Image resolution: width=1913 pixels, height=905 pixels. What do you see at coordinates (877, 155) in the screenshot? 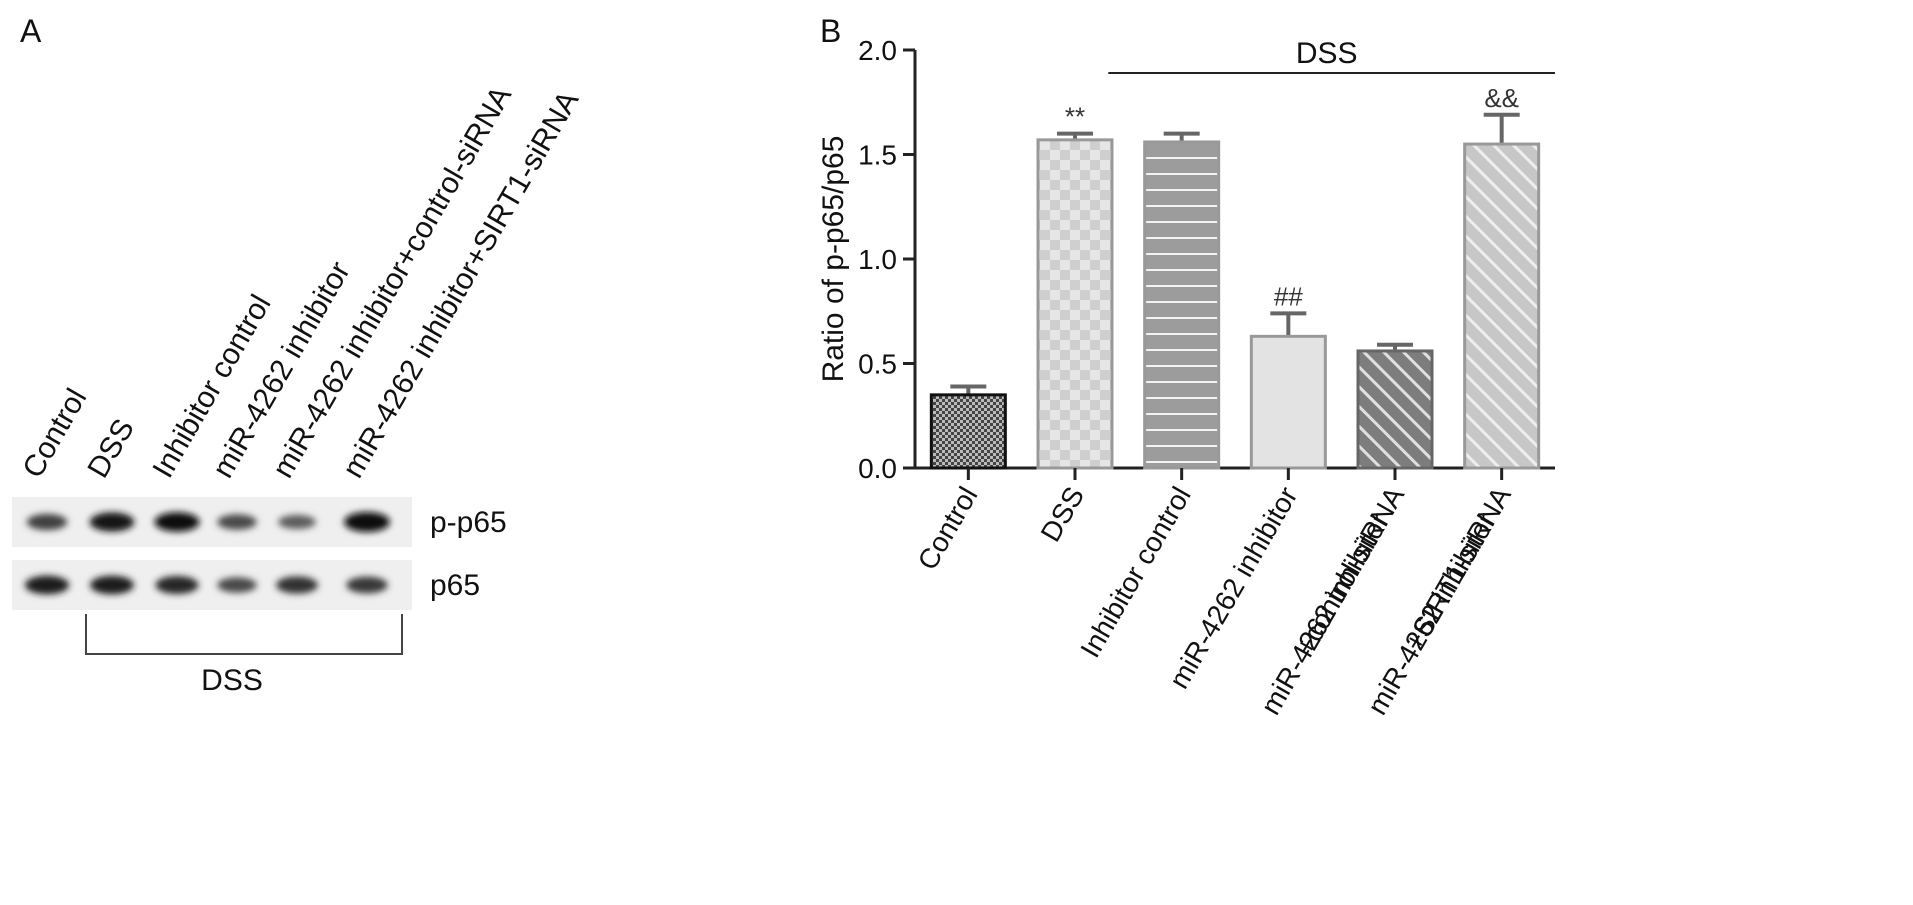
I see `y-tick-label: 1.5` at bounding box center [877, 155].